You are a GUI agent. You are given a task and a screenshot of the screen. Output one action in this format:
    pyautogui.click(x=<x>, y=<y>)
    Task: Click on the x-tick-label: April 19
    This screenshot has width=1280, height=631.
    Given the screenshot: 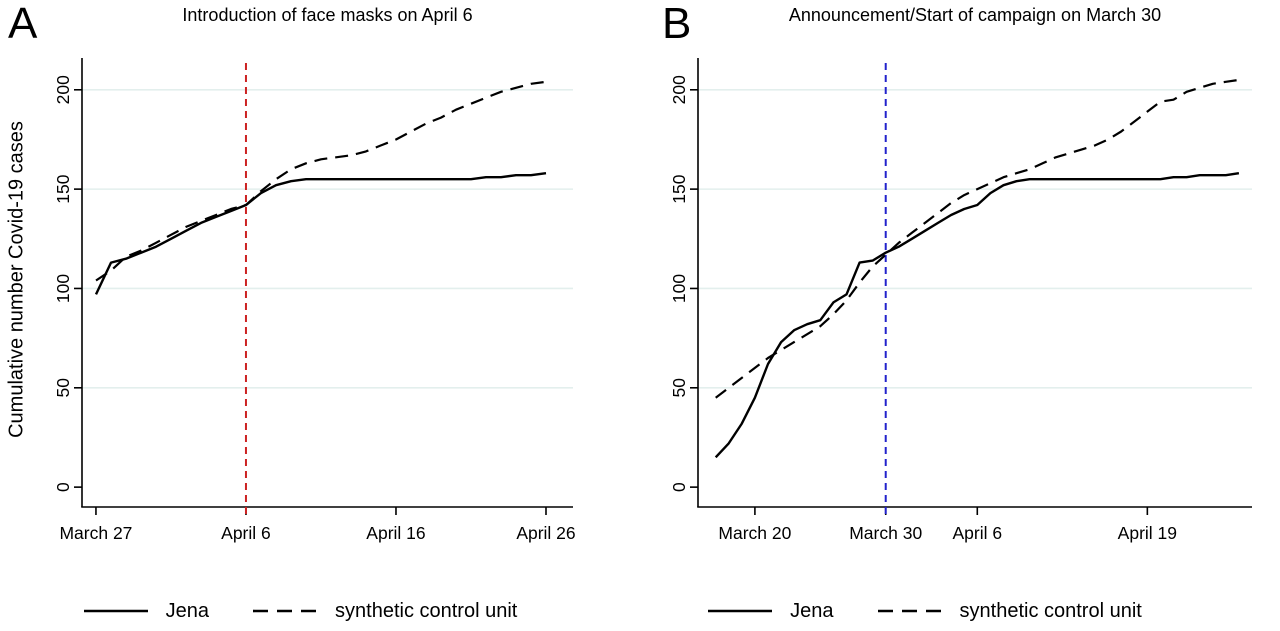 What is the action you would take?
    pyautogui.click(x=1147, y=533)
    